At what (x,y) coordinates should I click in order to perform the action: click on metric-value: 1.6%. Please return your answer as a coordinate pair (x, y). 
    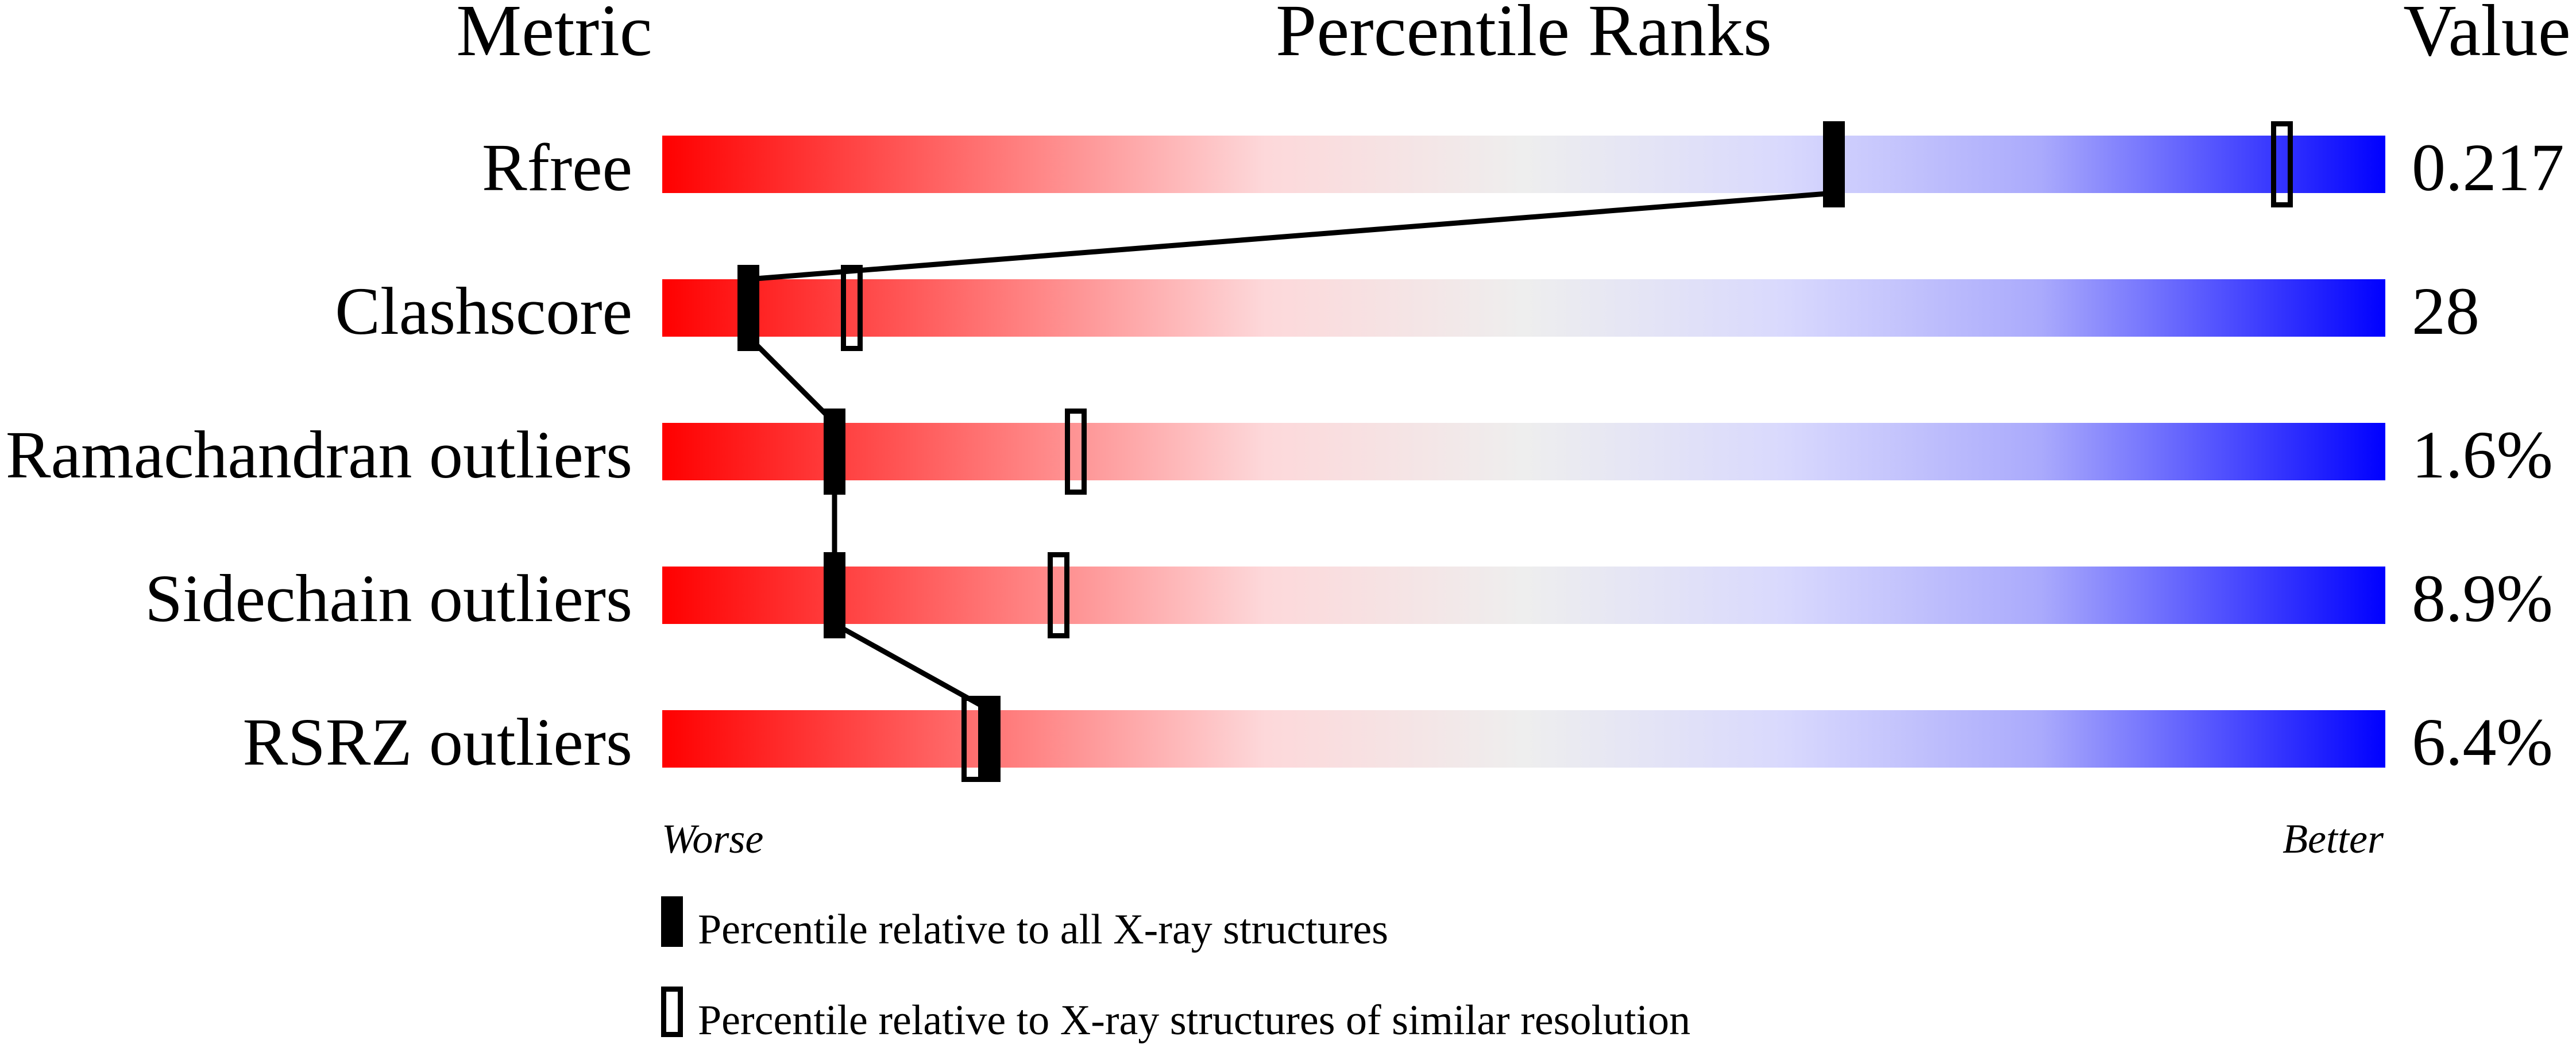
    Looking at the image, I should click on (2482, 455).